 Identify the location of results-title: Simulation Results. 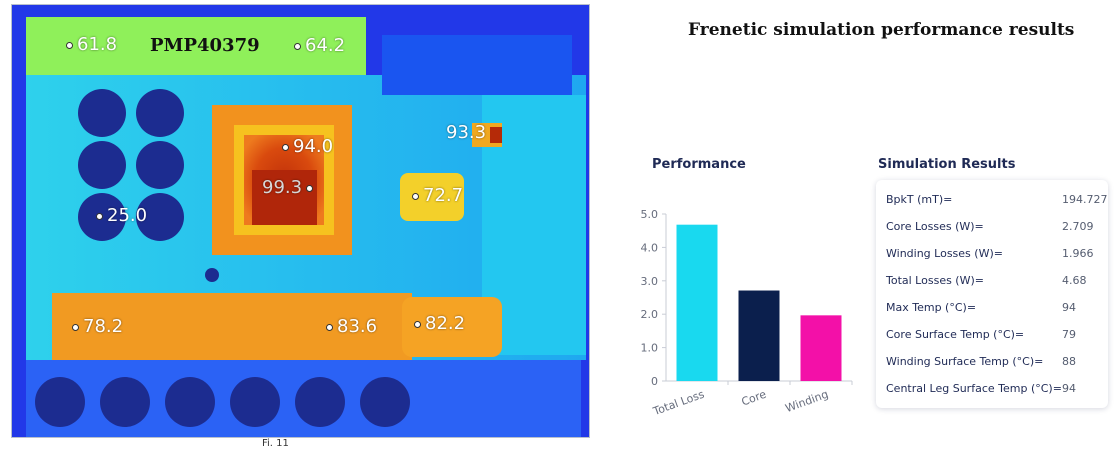
(947, 164).